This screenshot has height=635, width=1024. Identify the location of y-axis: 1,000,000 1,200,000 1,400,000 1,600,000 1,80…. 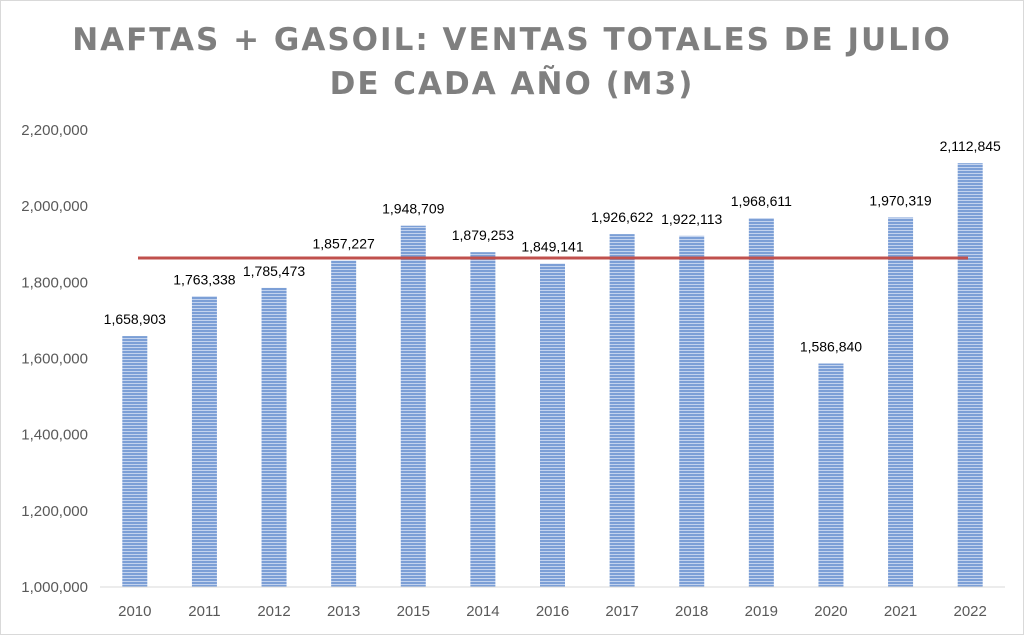
(54, 359).